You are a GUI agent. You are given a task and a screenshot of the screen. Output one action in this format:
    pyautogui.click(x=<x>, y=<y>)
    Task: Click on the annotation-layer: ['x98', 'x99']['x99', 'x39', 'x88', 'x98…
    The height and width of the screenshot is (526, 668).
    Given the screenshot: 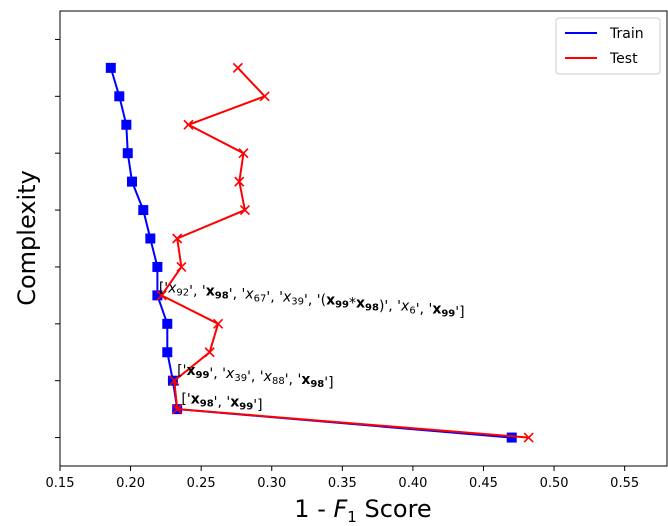 What is the action you would take?
    pyautogui.click(x=312, y=347)
    